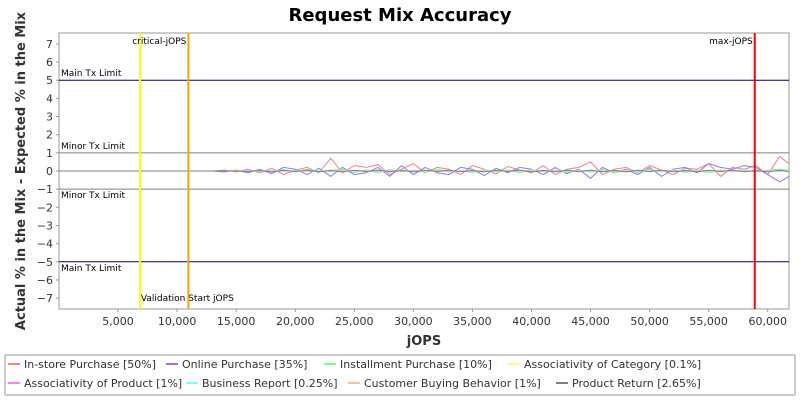 The height and width of the screenshot is (400, 800). I want to click on x-tick-label: 50,000, so click(649, 321).